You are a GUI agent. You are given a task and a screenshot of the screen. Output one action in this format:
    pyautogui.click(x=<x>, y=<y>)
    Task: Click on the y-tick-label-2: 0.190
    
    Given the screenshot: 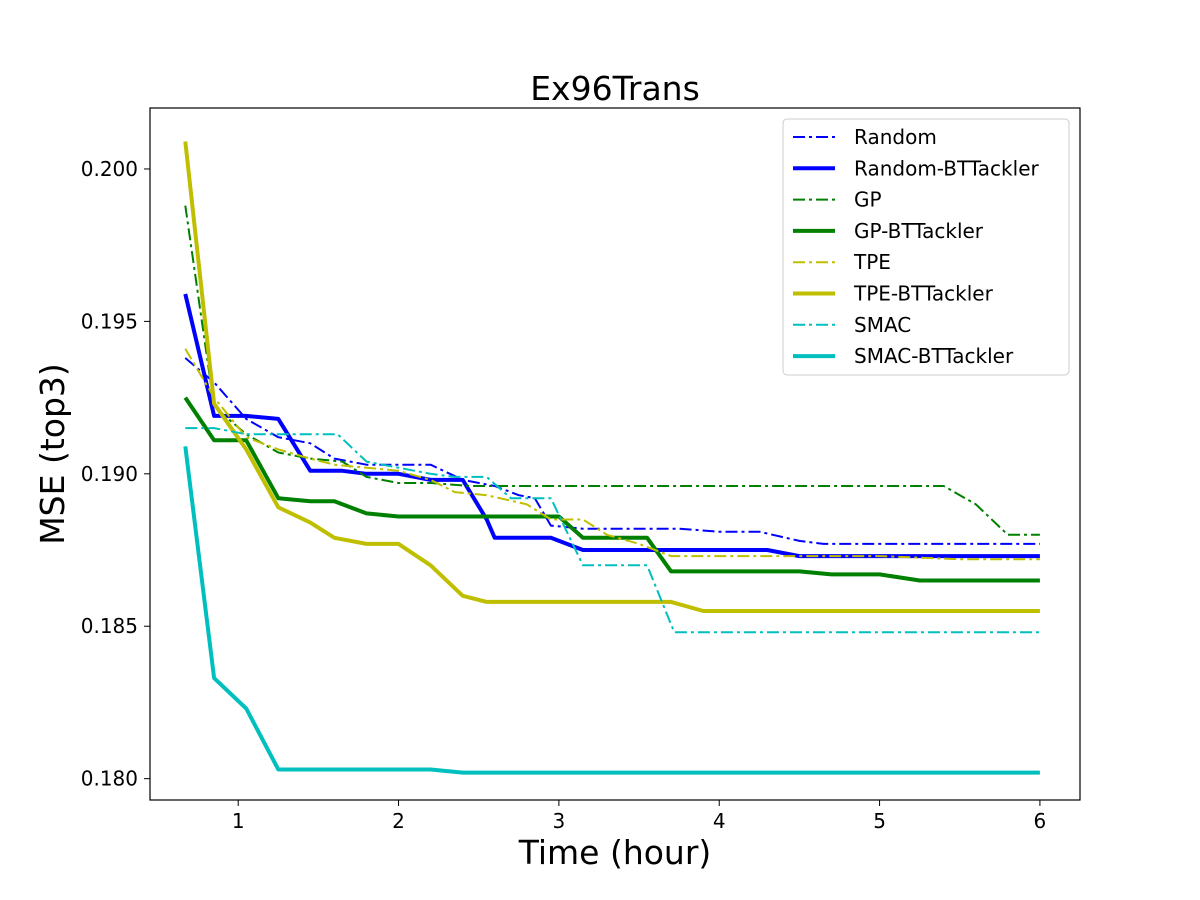 What is the action you would take?
    pyautogui.click(x=109, y=474)
    